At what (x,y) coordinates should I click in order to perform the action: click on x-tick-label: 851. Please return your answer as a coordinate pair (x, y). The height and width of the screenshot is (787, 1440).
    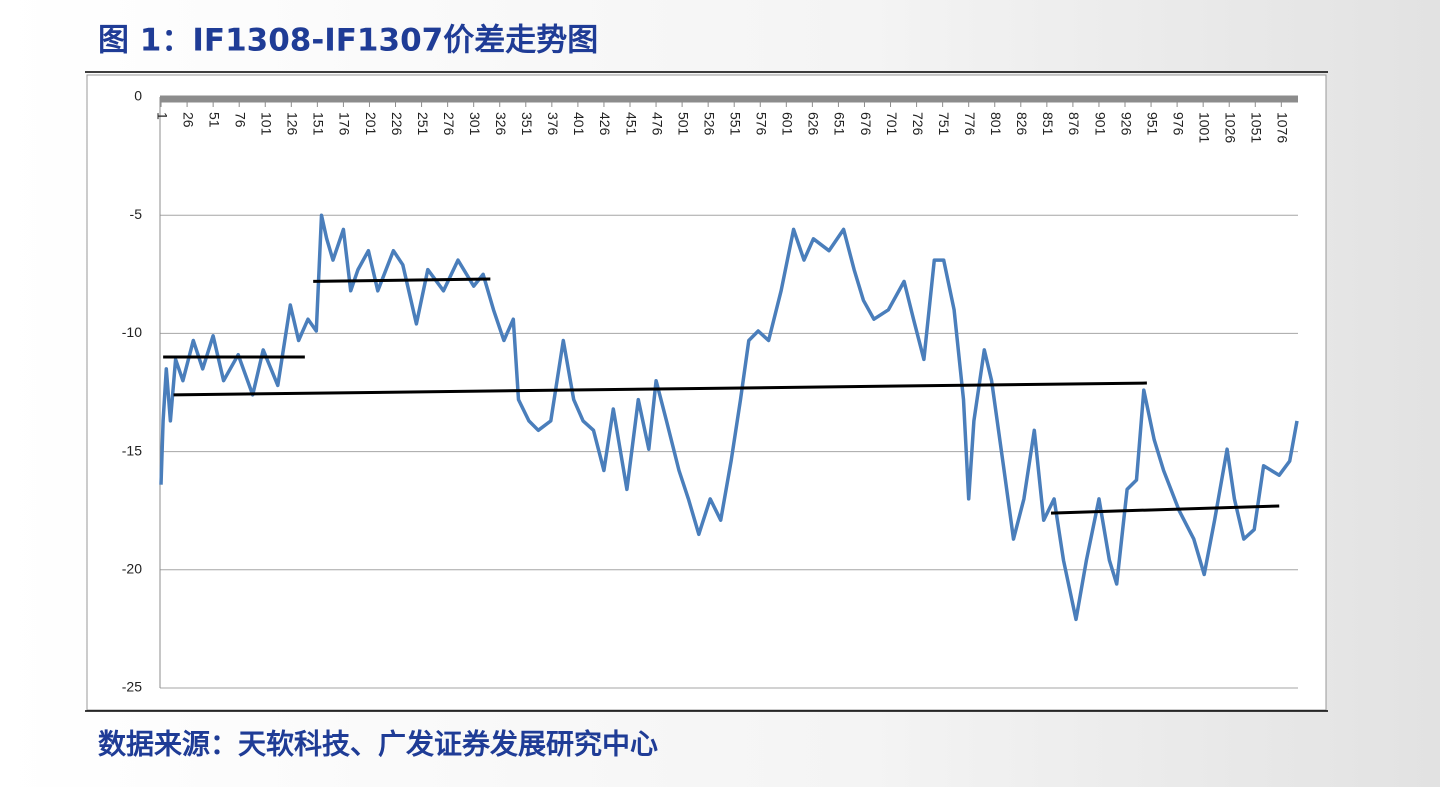
    Looking at the image, I should click on (1048, 124).